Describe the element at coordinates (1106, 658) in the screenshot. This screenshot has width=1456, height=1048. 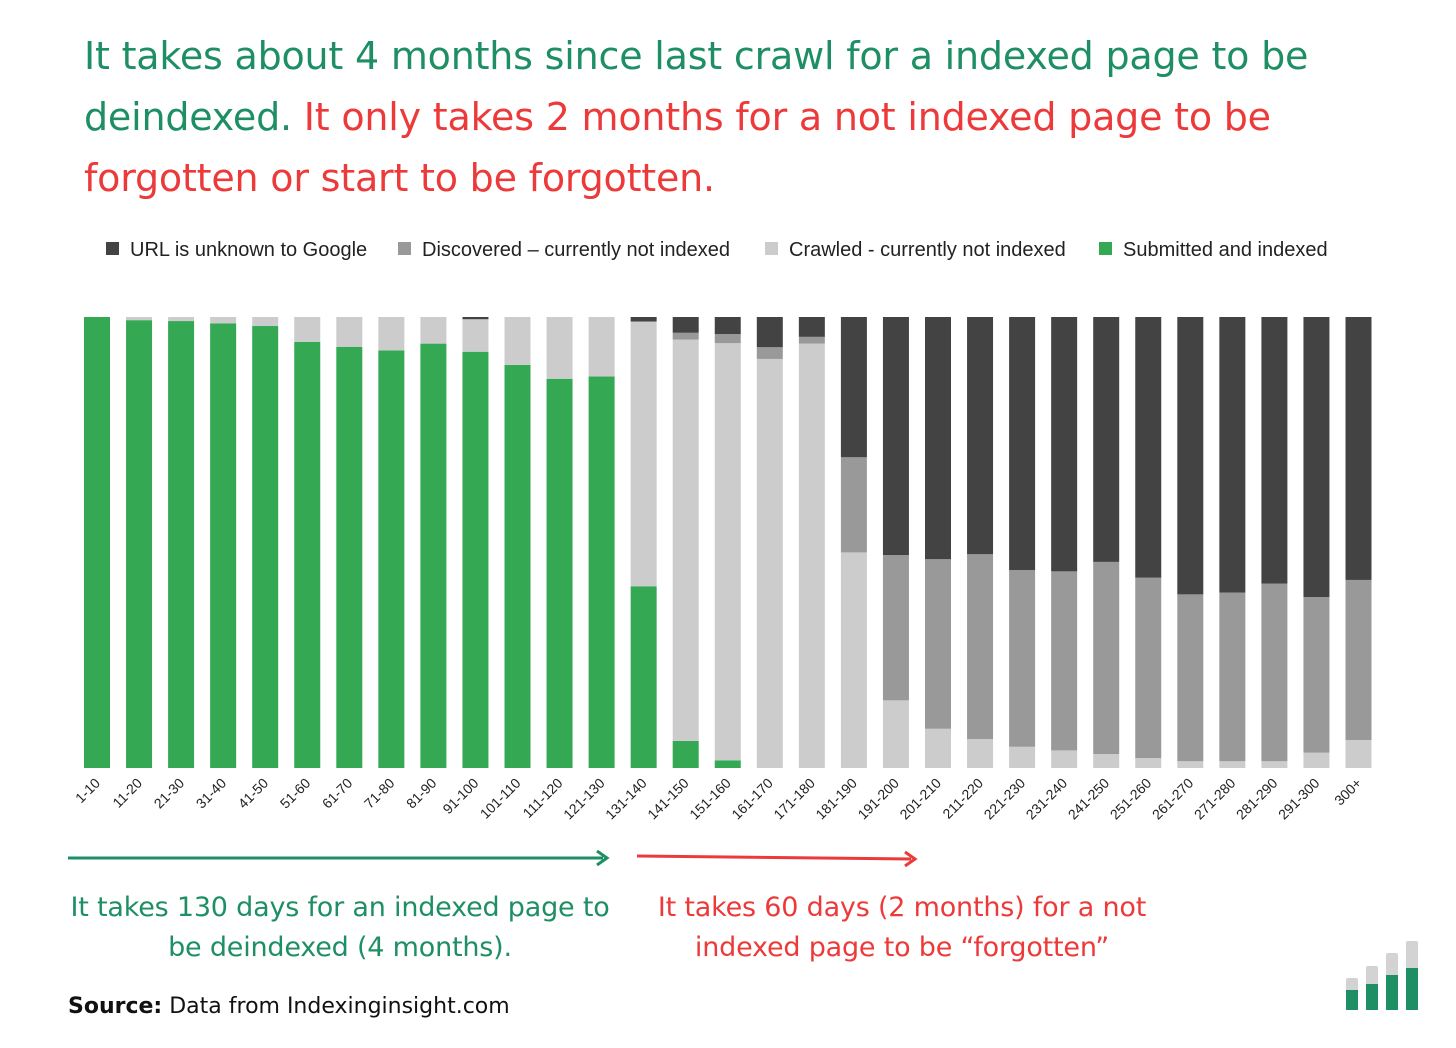
I see `bar-241-250-discovered-currently-not-indexed` at that location.